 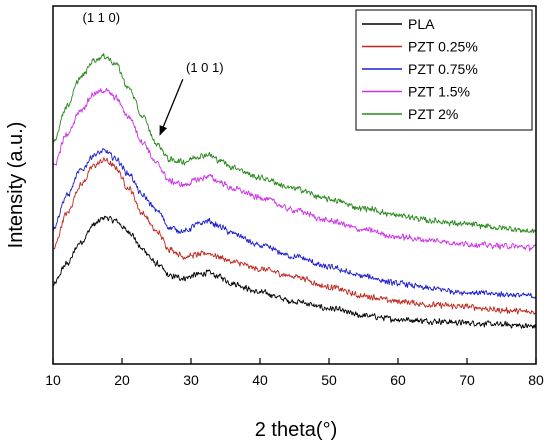 I want to click on legend: PLA PZT 0.25% PZT 0.75% PZT 1.5% PZT 2%, so click(x=444, y=70).